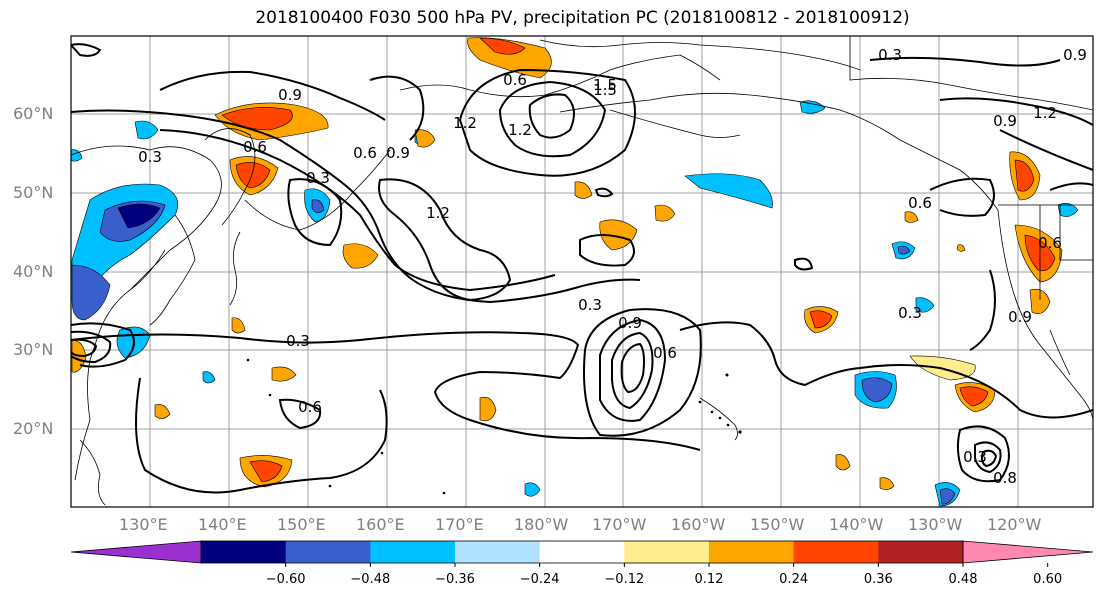 This screenshot has width=1105, height=601. What do you see at coordinates (380, 524) in the screenshot?
I see `longitude-label: 160°E` at bounding box center [380, 524].